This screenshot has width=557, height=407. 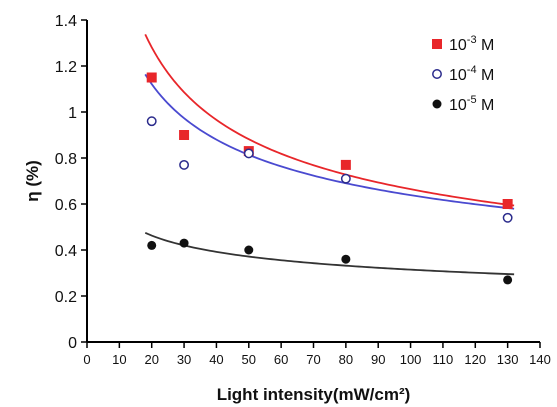 What do you see at coordinates (411, 359) in the screenshot?
I see `x-tick-label: 100` at bounding box center [411, 359].